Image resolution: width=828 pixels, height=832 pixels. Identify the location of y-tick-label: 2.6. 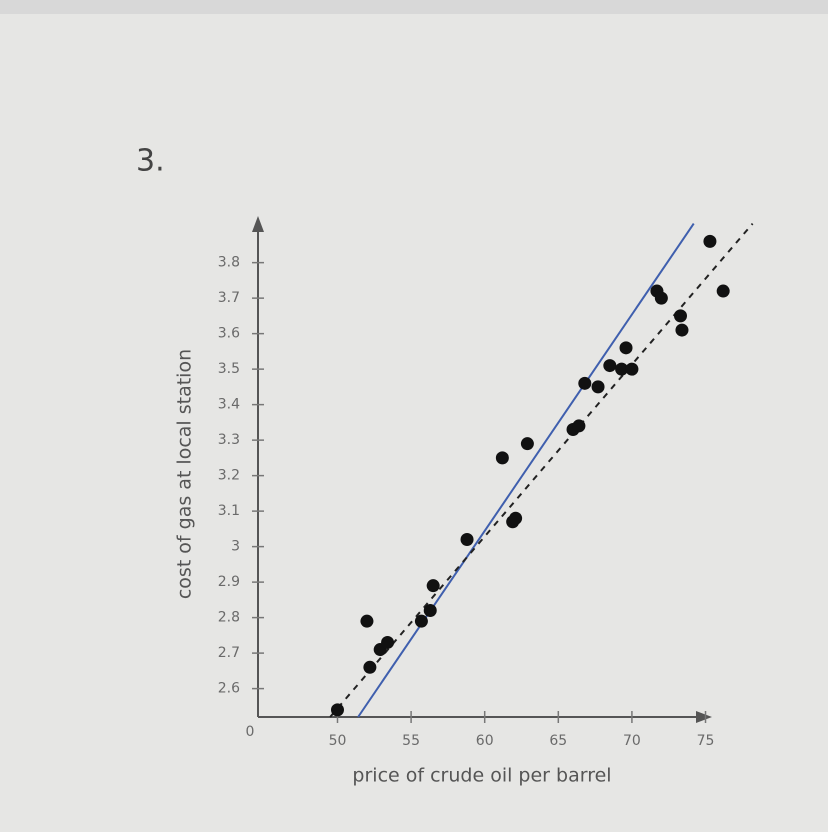
(229, 689).